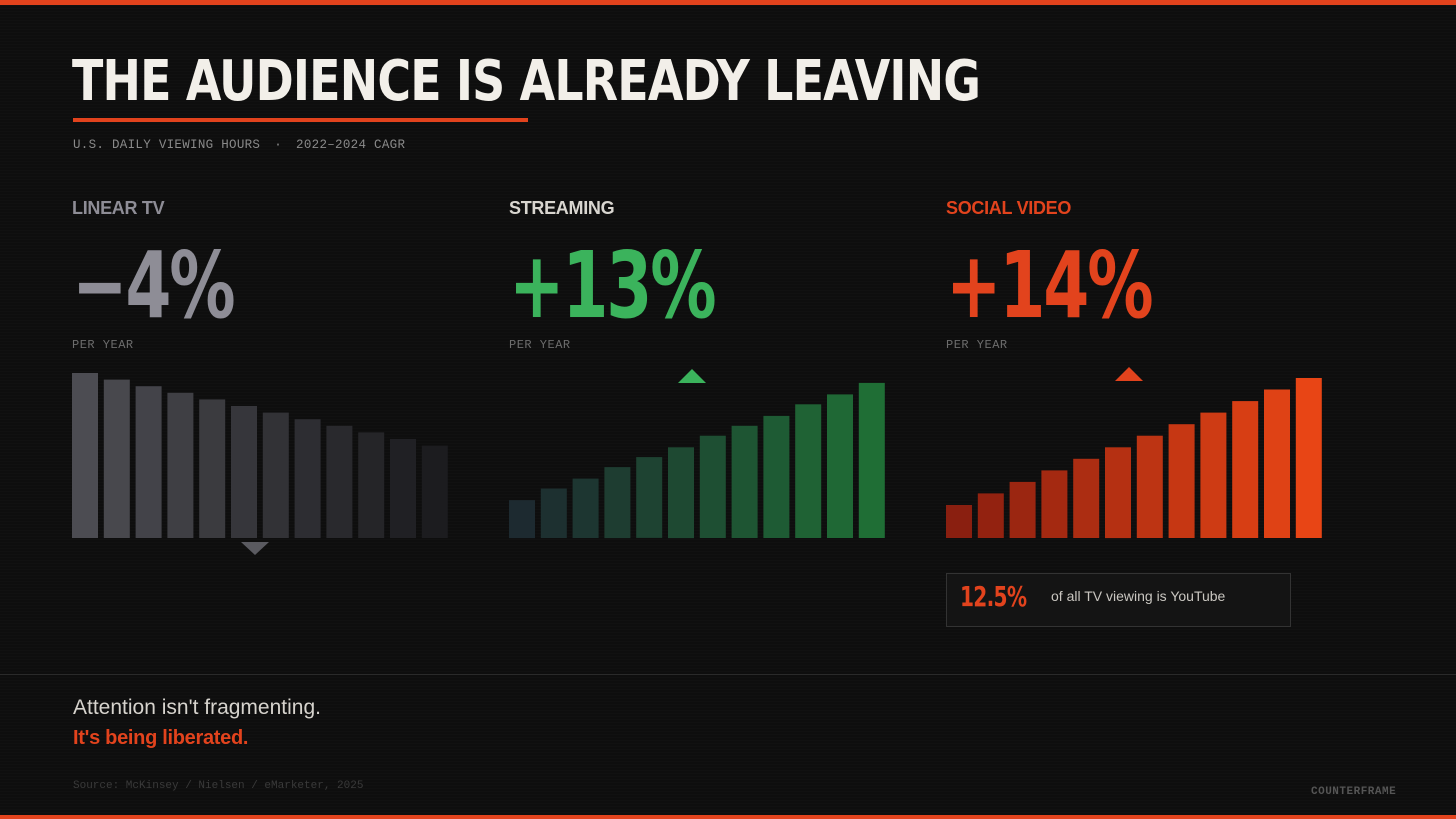  I want to click on subtitle-metric: U.S. DAILY VIEWING HOURS, so click(167, 145).